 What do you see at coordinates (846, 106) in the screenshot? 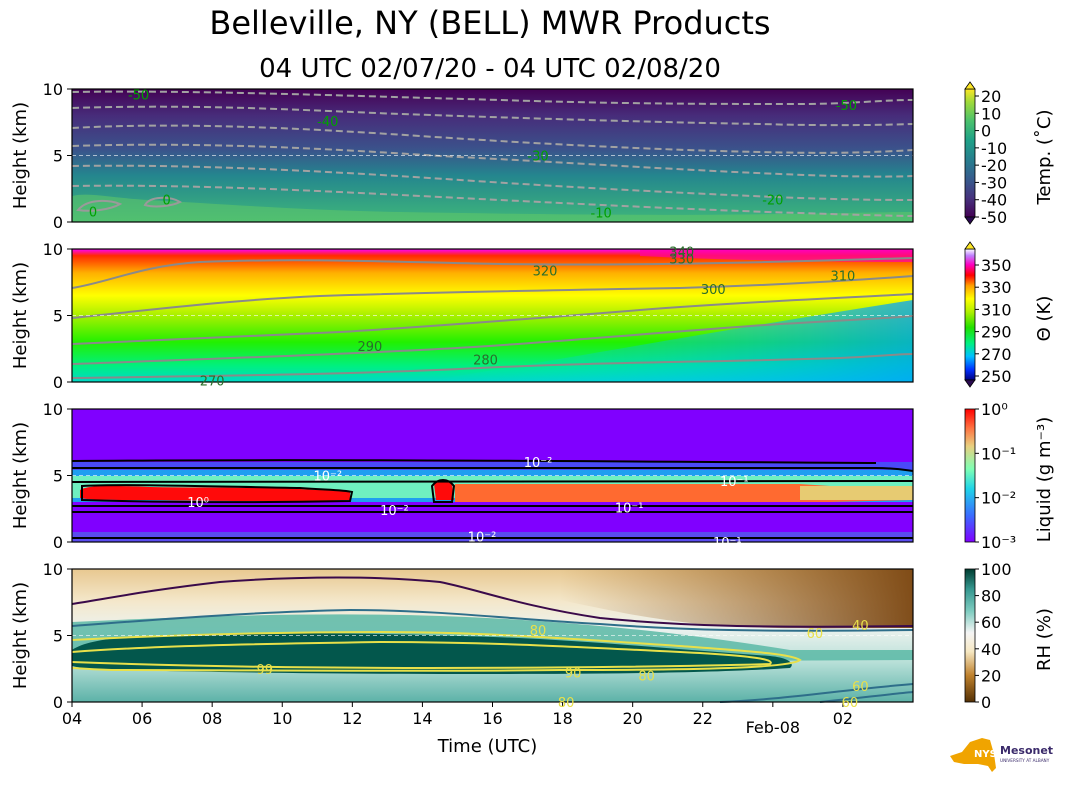
I see `contour-label: -50` at bounding box center [846, 106].